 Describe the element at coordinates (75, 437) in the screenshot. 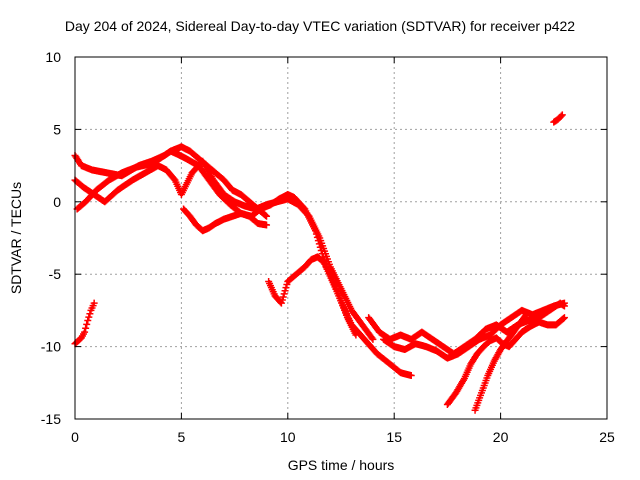

I see `x-tick-label: 0` at that location.